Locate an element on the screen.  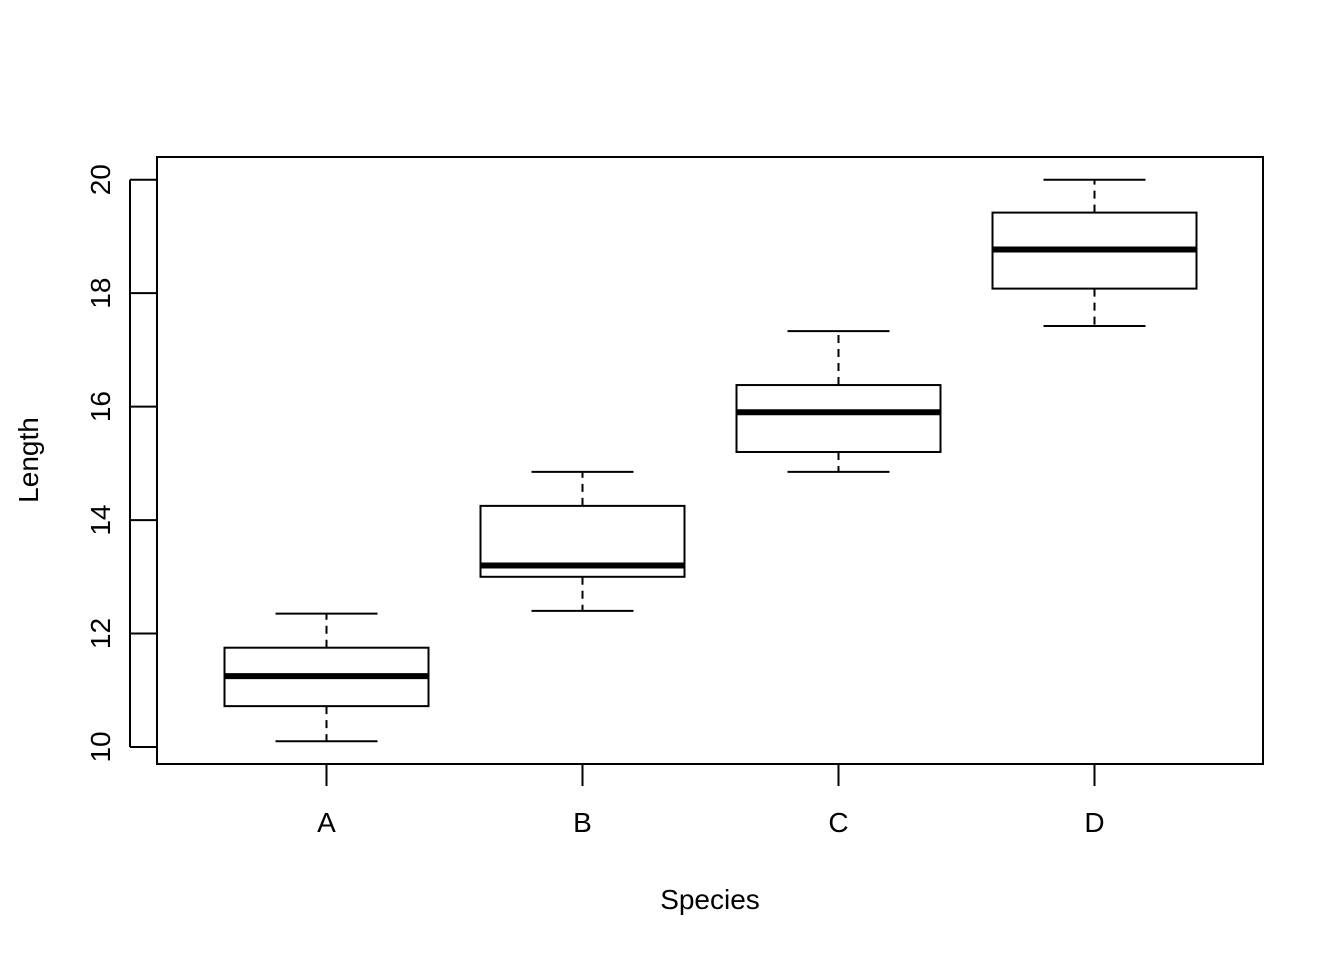
x-axis-title: Species is located at coordinates (710, 899).